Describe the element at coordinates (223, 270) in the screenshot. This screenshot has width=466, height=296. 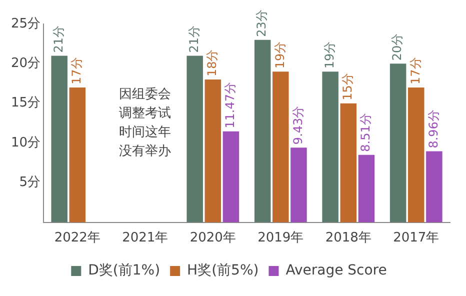
I see `legend-label: H奖(前5%)` at that location.